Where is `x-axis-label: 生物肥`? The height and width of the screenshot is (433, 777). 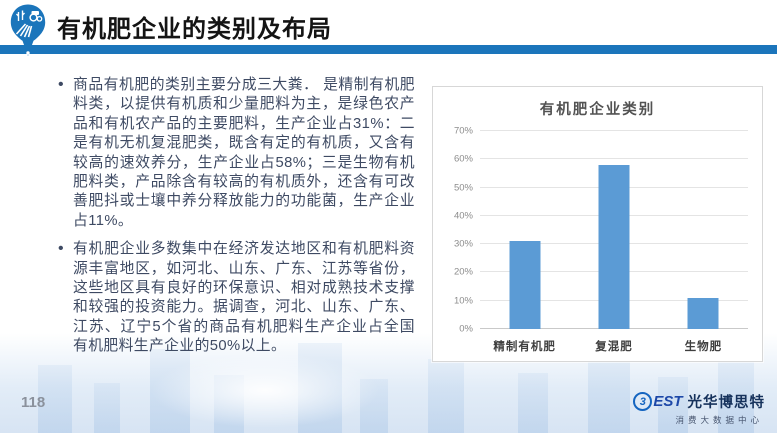 x-axis-label: 生物肥 is located at coordinates (703, 347).